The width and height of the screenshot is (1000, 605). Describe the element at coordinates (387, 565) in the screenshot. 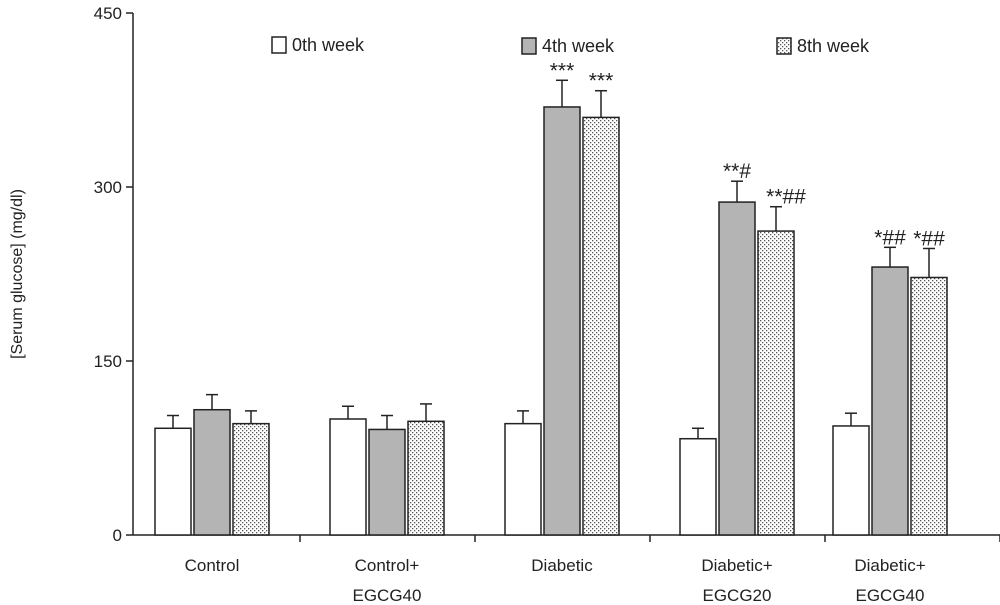

I see `category-label: Control+` at that location.